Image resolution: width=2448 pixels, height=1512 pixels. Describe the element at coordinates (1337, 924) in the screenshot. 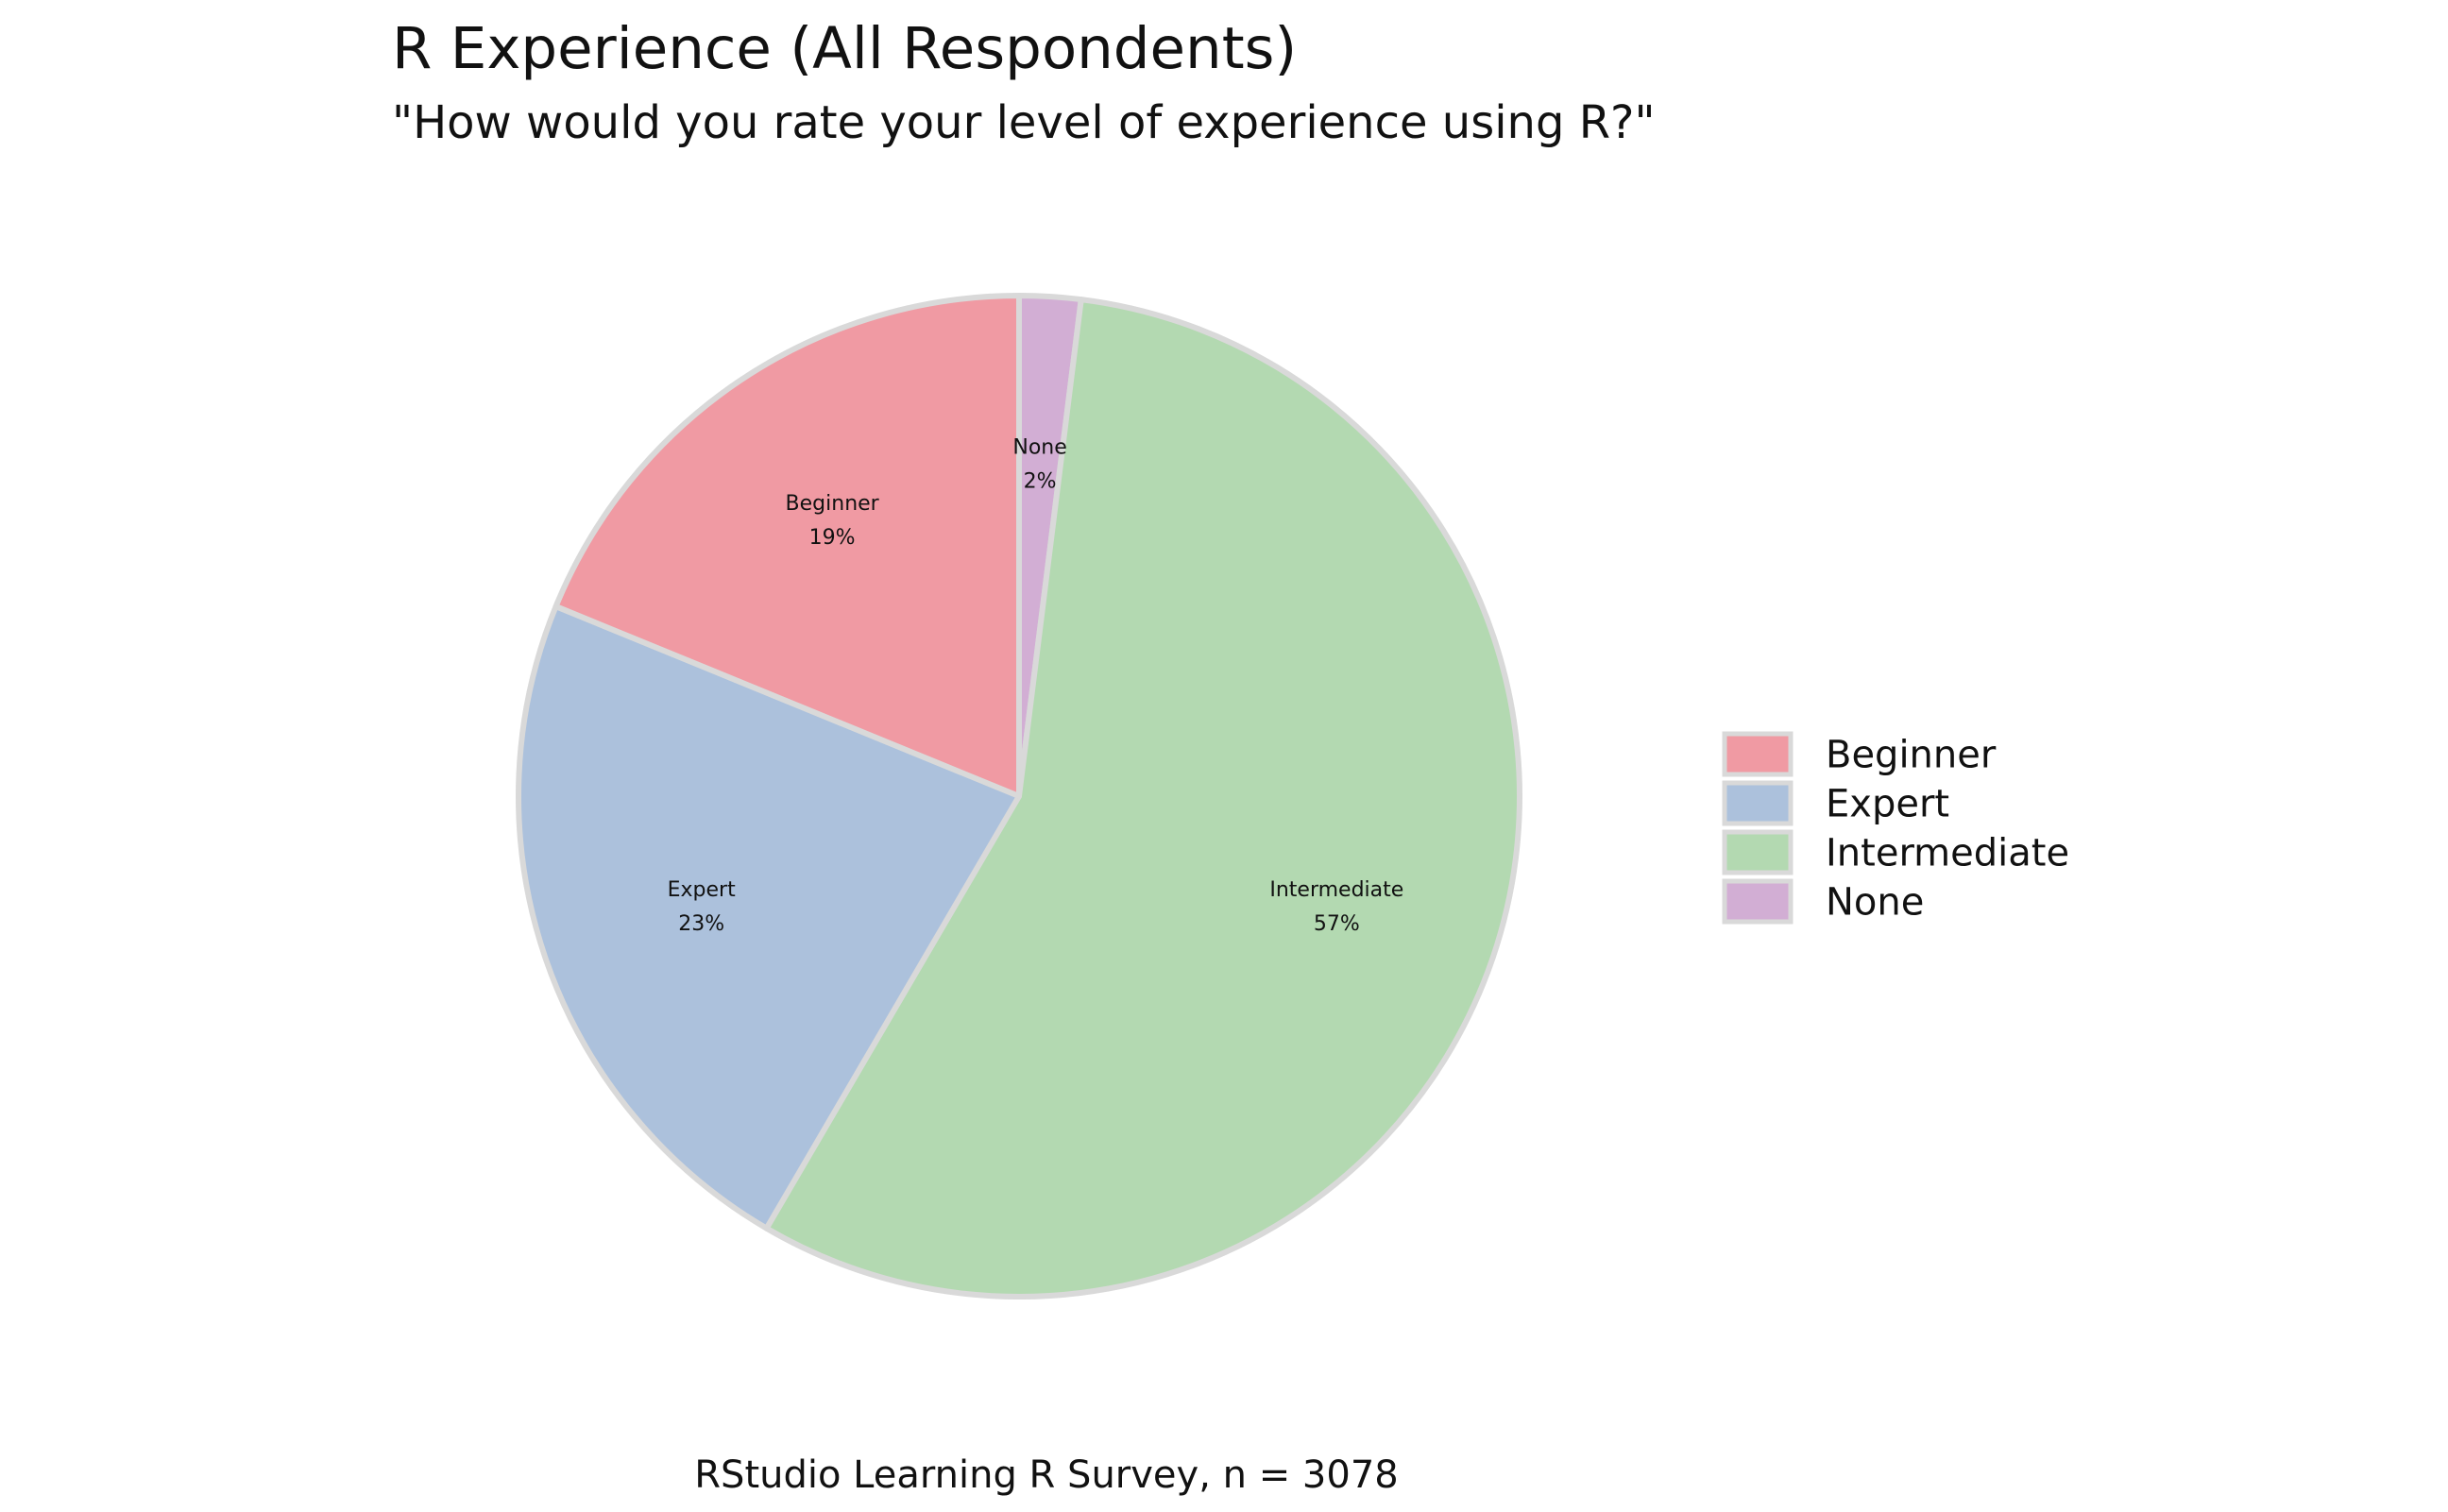

I see `slice-percent-label-intermediate: 57%` at that location.